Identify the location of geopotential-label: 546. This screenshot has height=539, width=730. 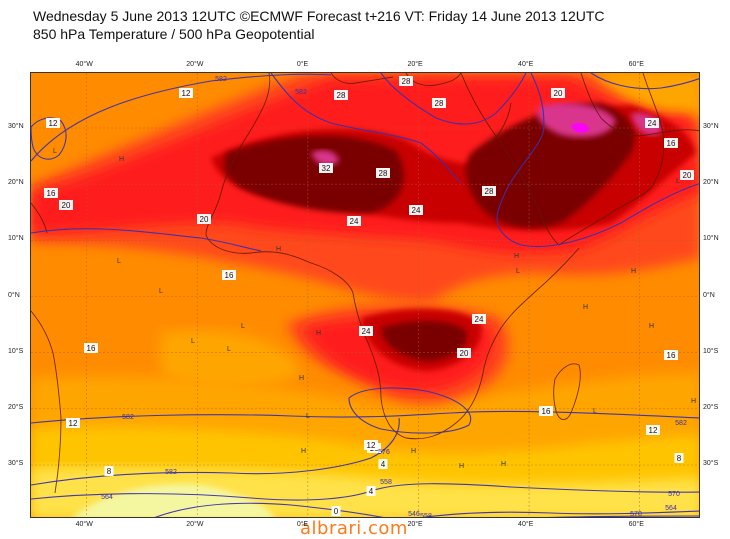
(414, 514).